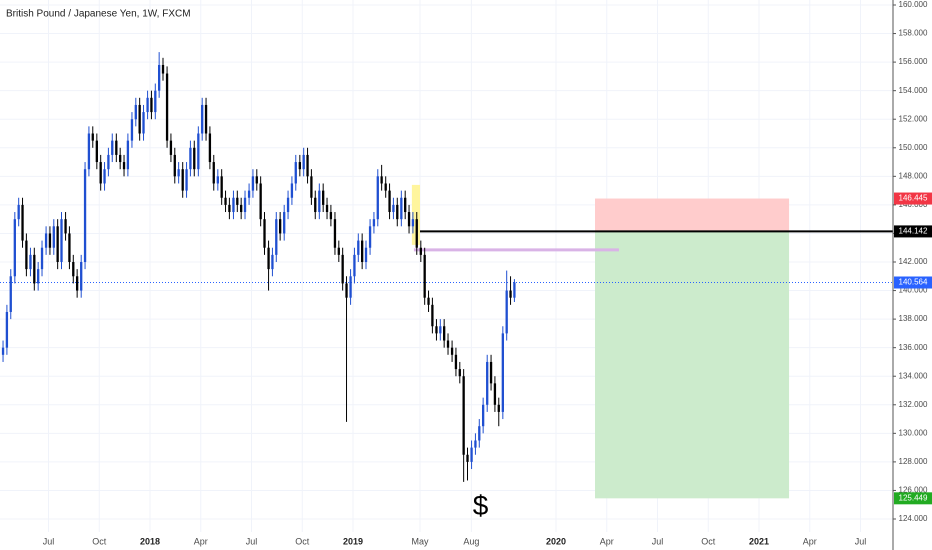 The width and height of the screenshot is (932, 550). Describe the element at coordinates (913, 290) in the screenshot. I see `y-tick-label: 140.000` at that location.